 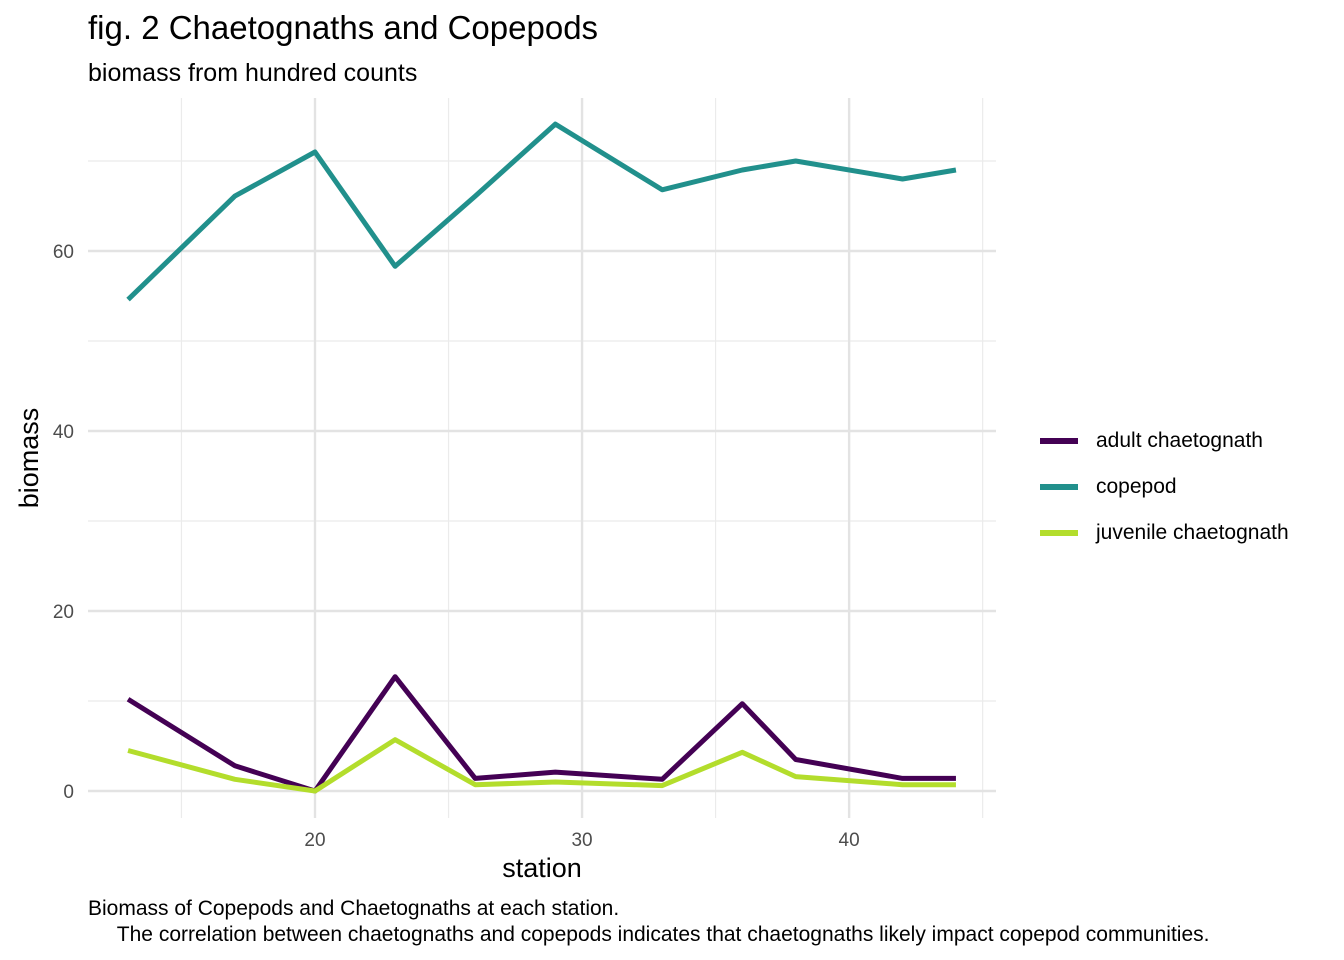 What do you see at coordinates (253, 73) in the screenshot?
I see `chart-subtitle: biomass from hundred counts` at bounding box center [253, 73].